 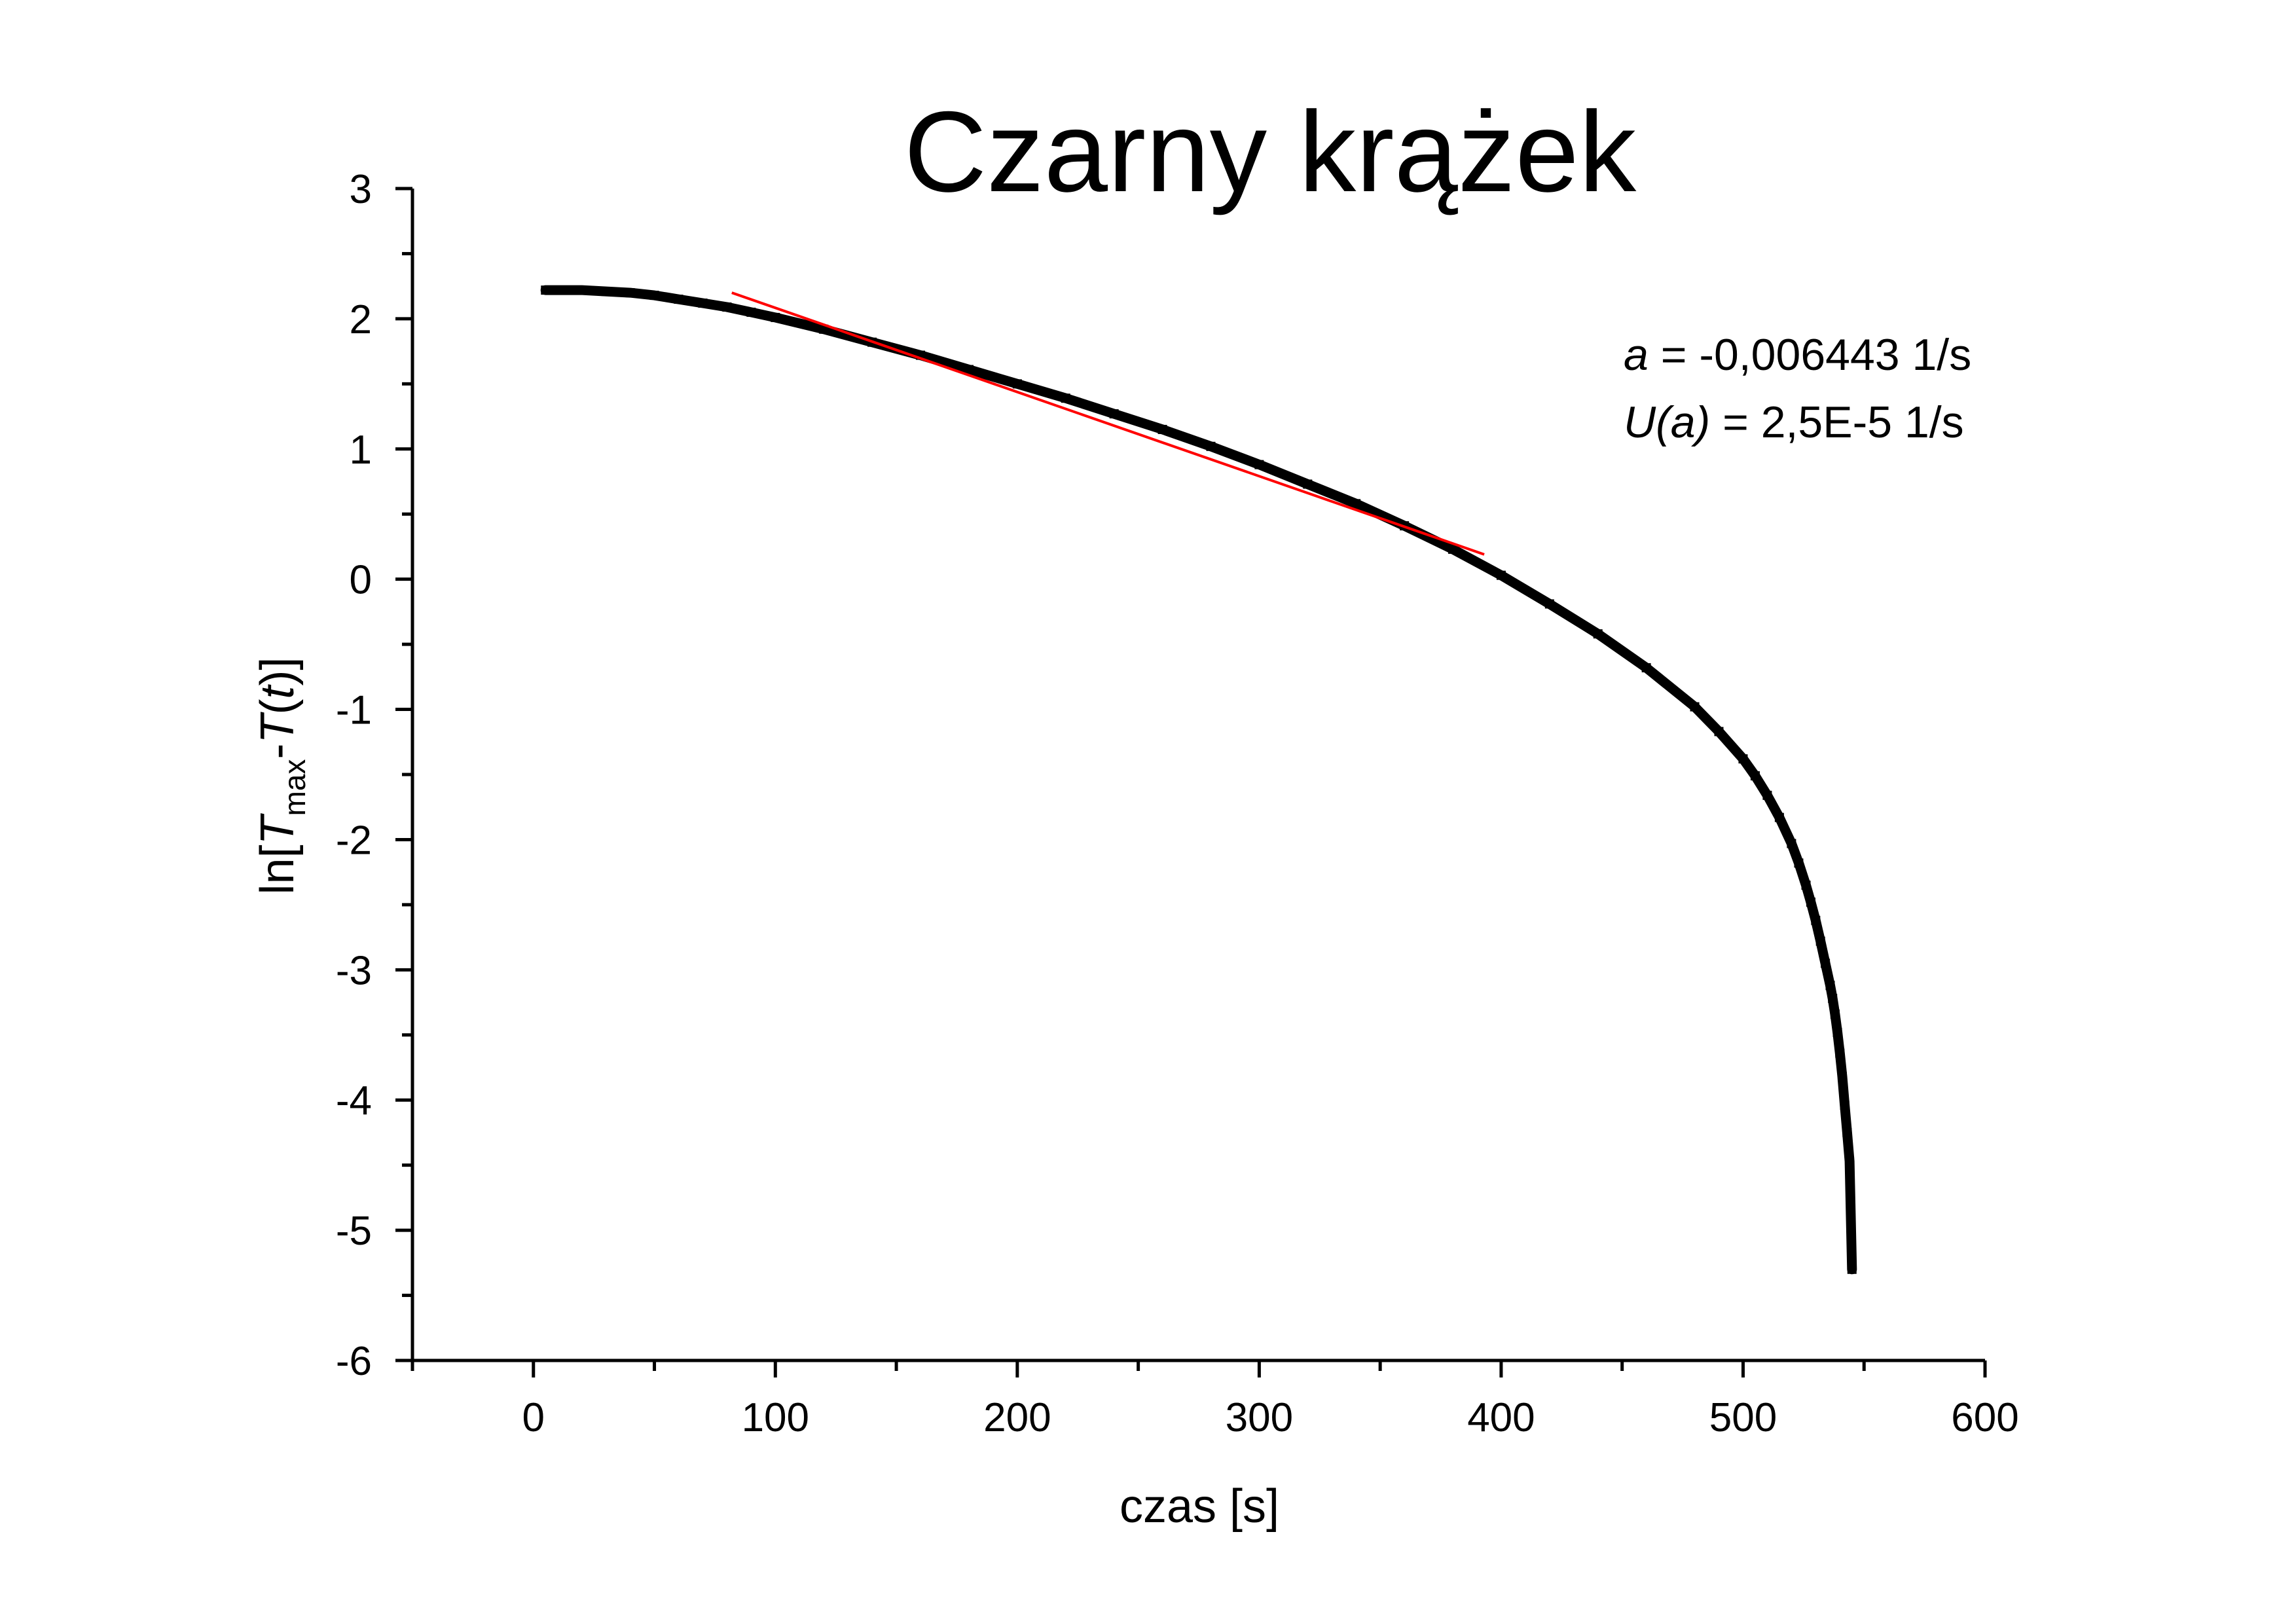 What do you see at coordinates (354, 970) in the screenshot?
I see `y-tick-label: -3` at bounding box center [354, 970].